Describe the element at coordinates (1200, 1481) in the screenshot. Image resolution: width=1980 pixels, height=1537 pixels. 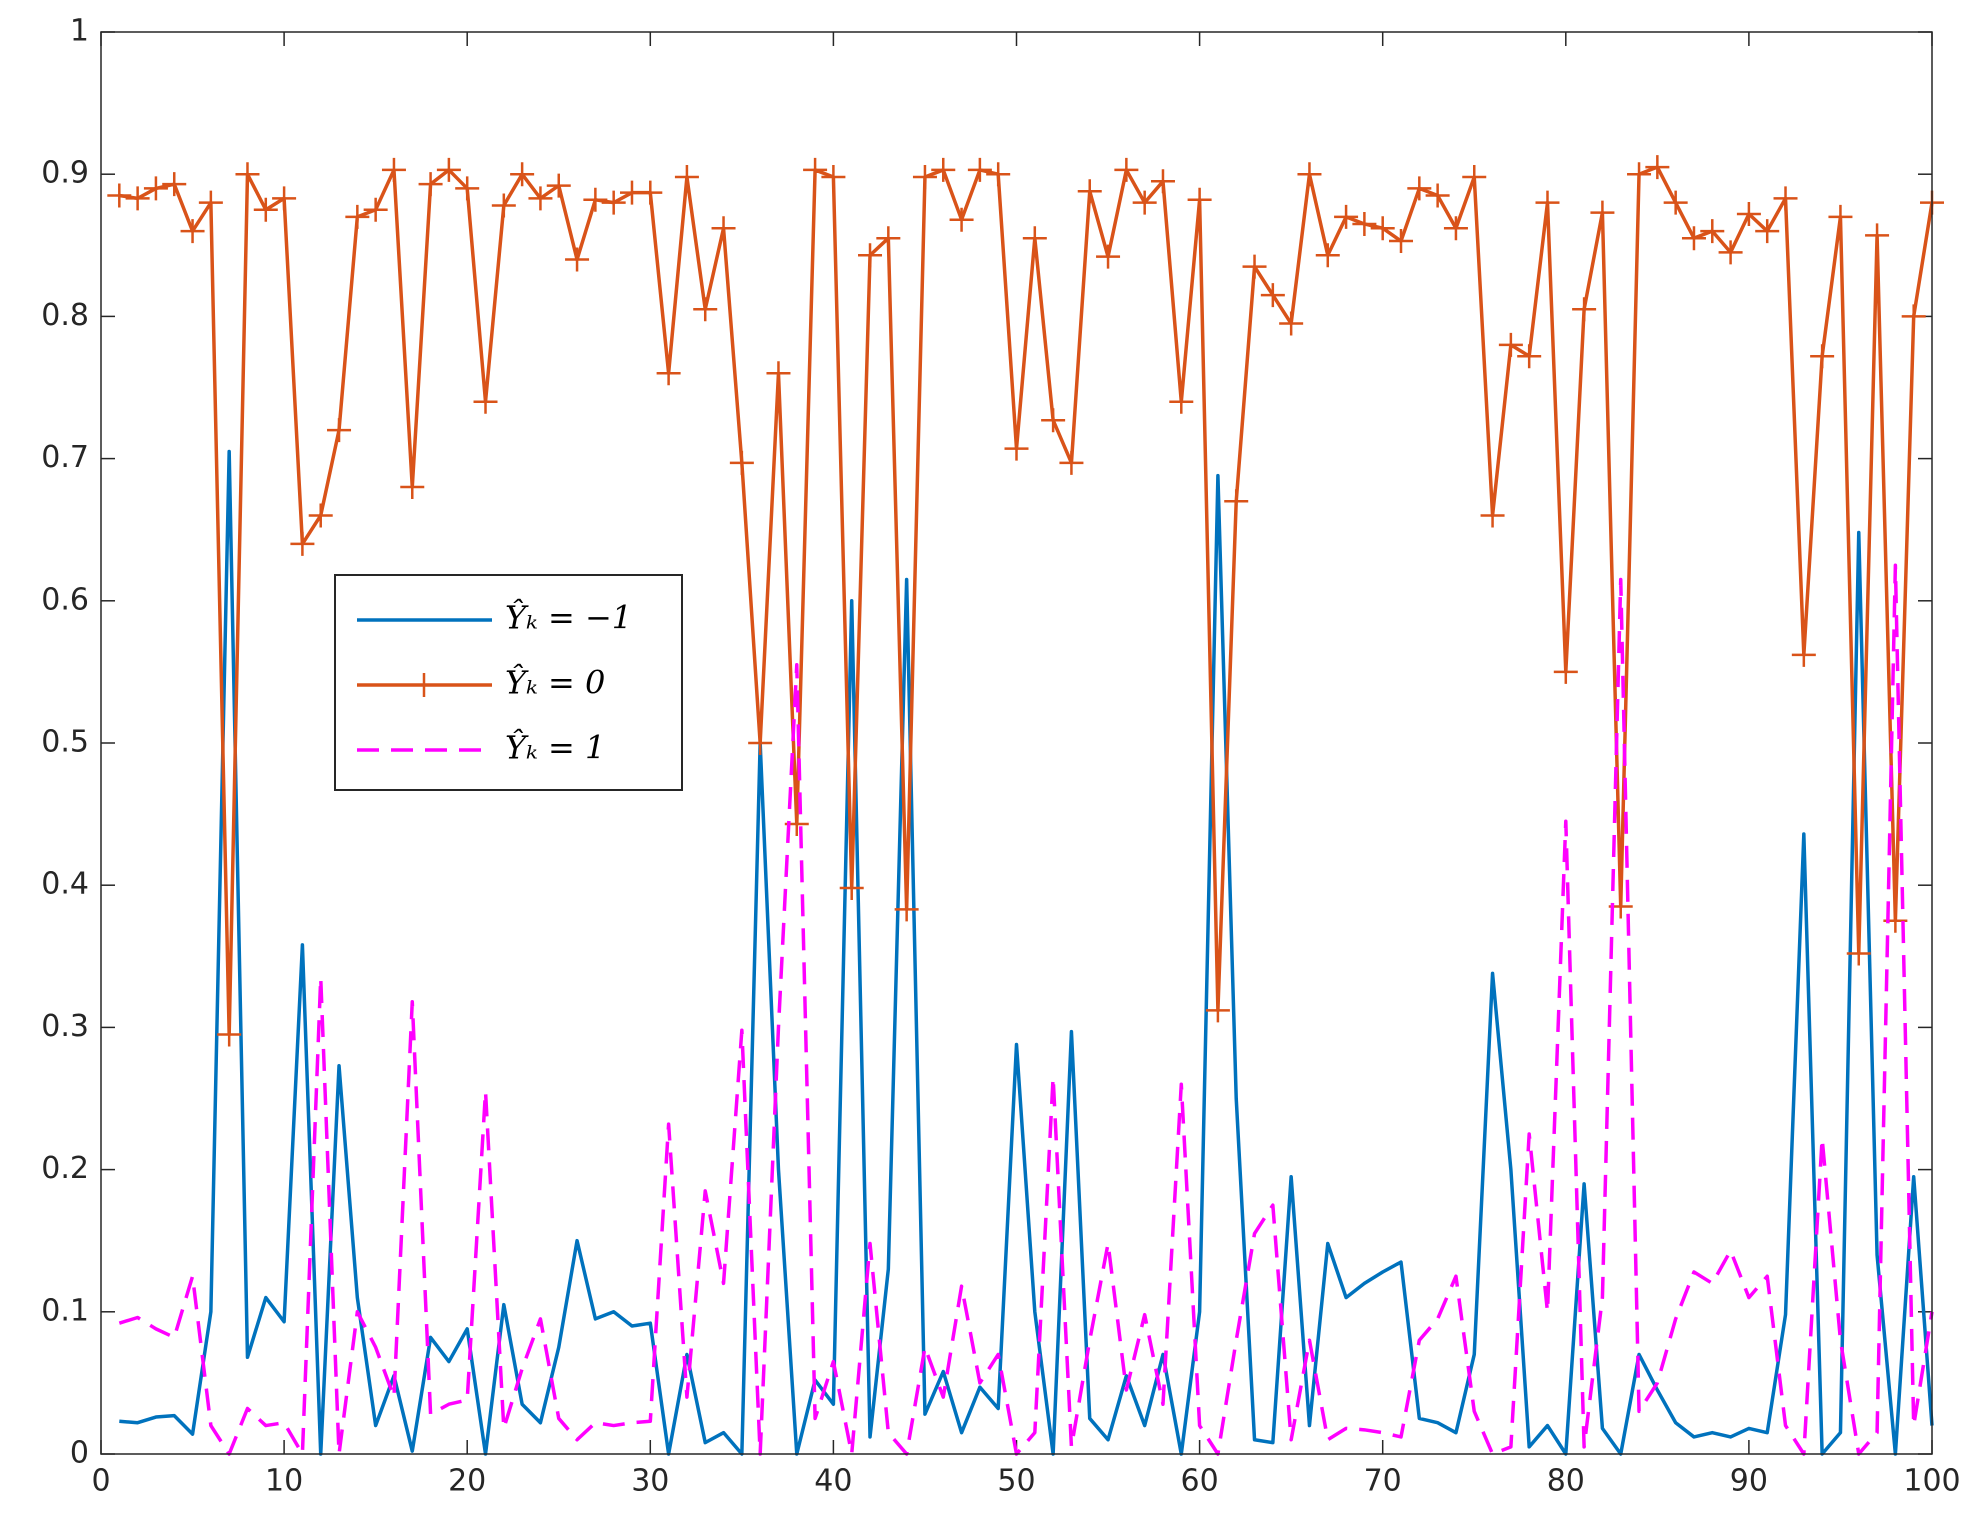
I see `x-tick-label: 60` at that location.